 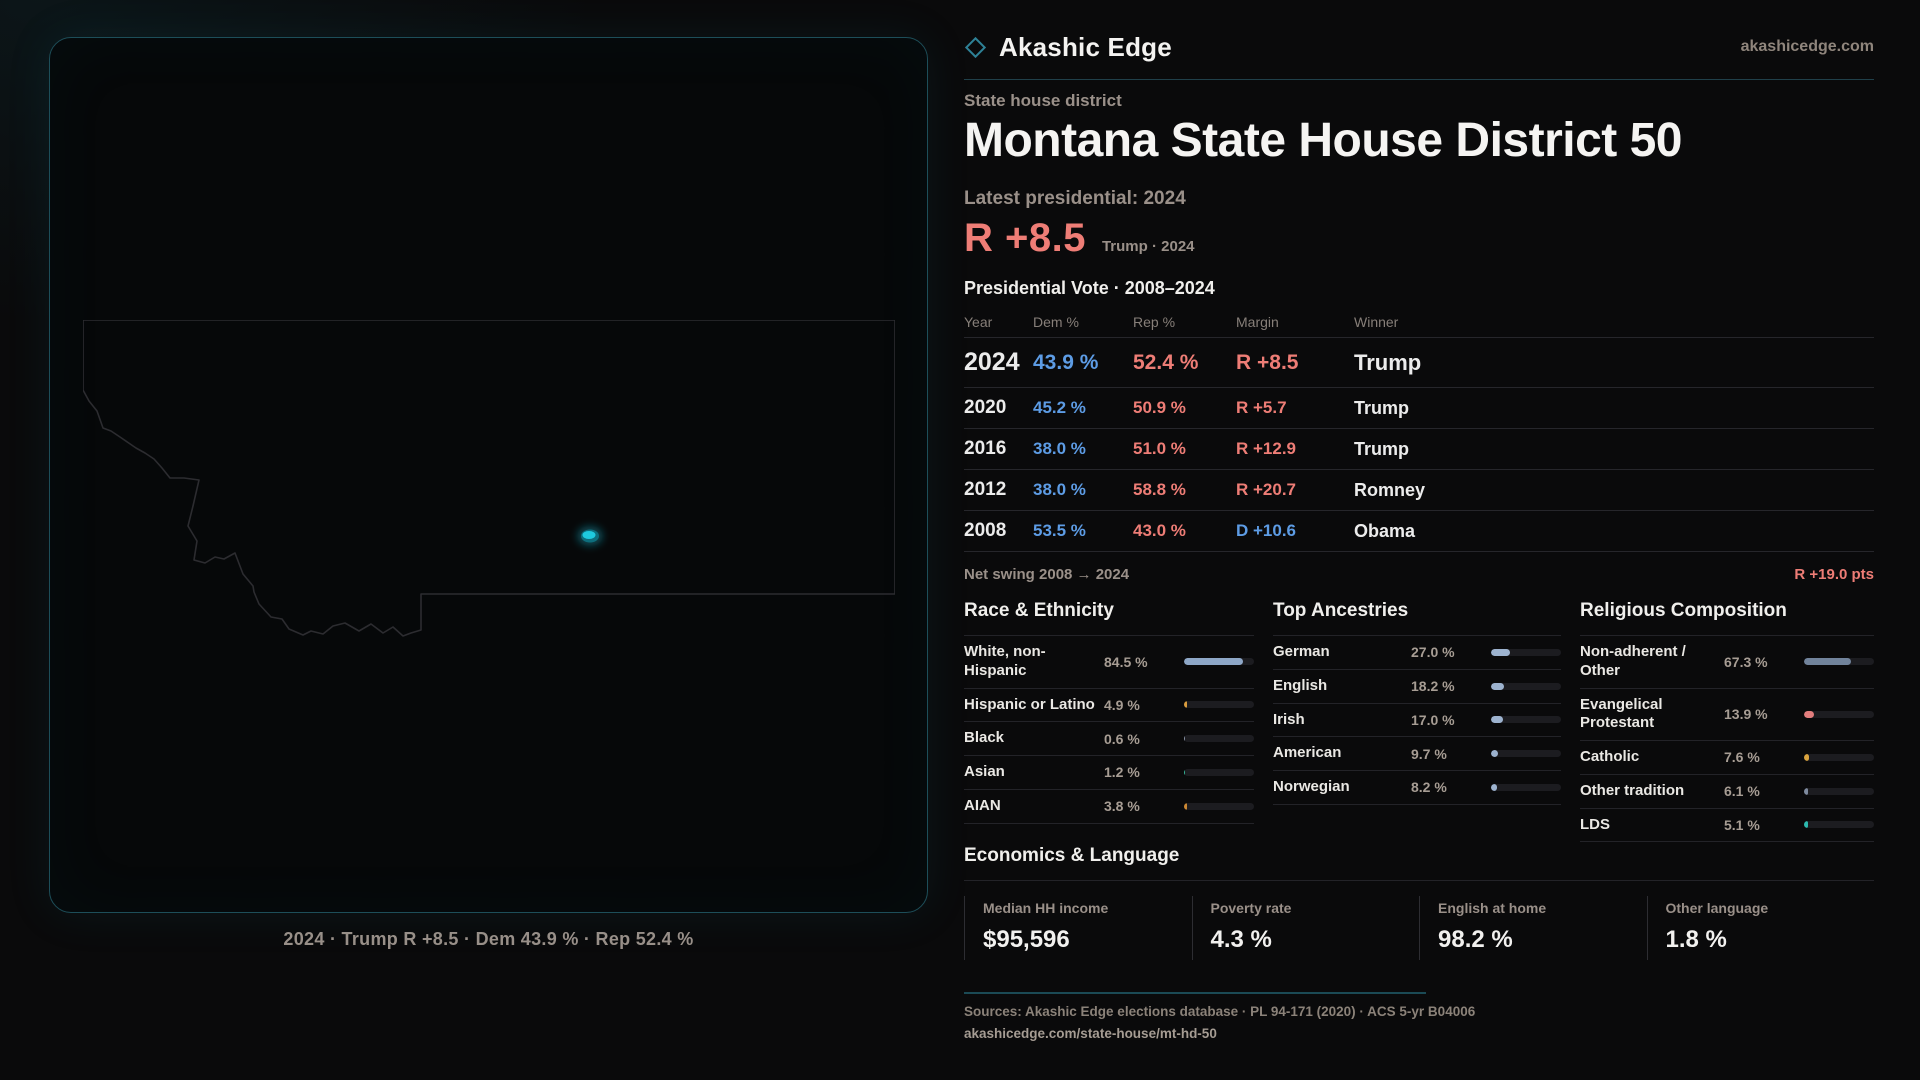 I want to click on race-row-hispanic: Hispanic or Latino 4.9 %, so click(x=1109, y=706).